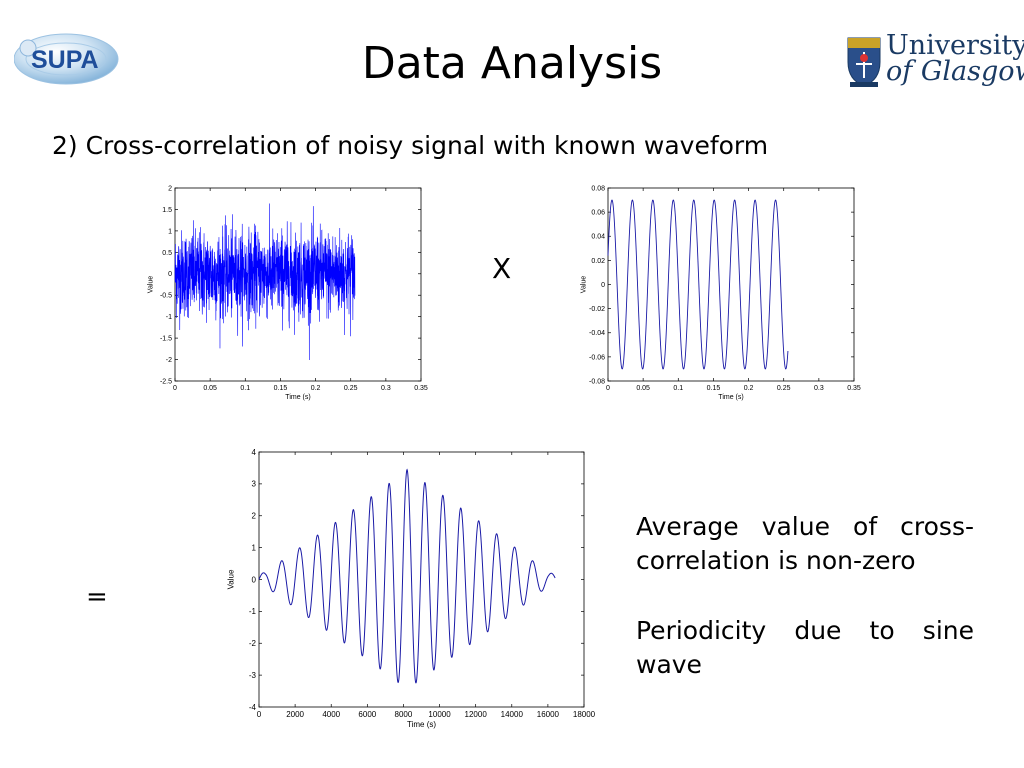 This screenshot has height=768, width=1024. I want to click on y-tick-label: 0.5, so click(167, 253).